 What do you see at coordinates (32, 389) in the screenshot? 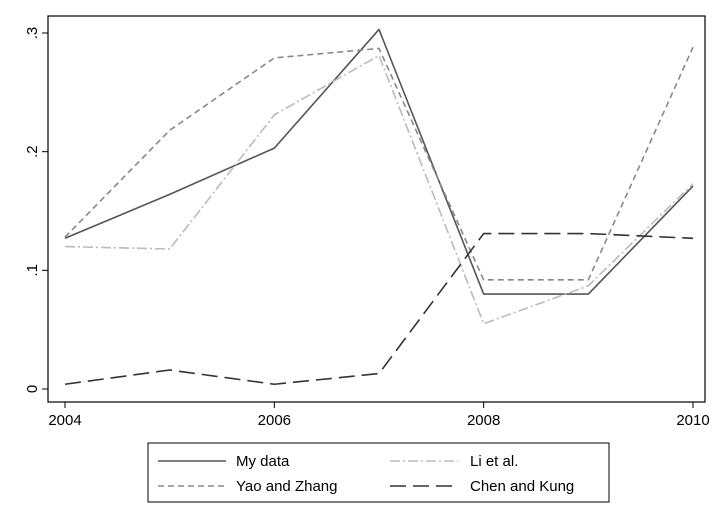
I see `y-tick-label: 0` at bounding box center [32, 389].